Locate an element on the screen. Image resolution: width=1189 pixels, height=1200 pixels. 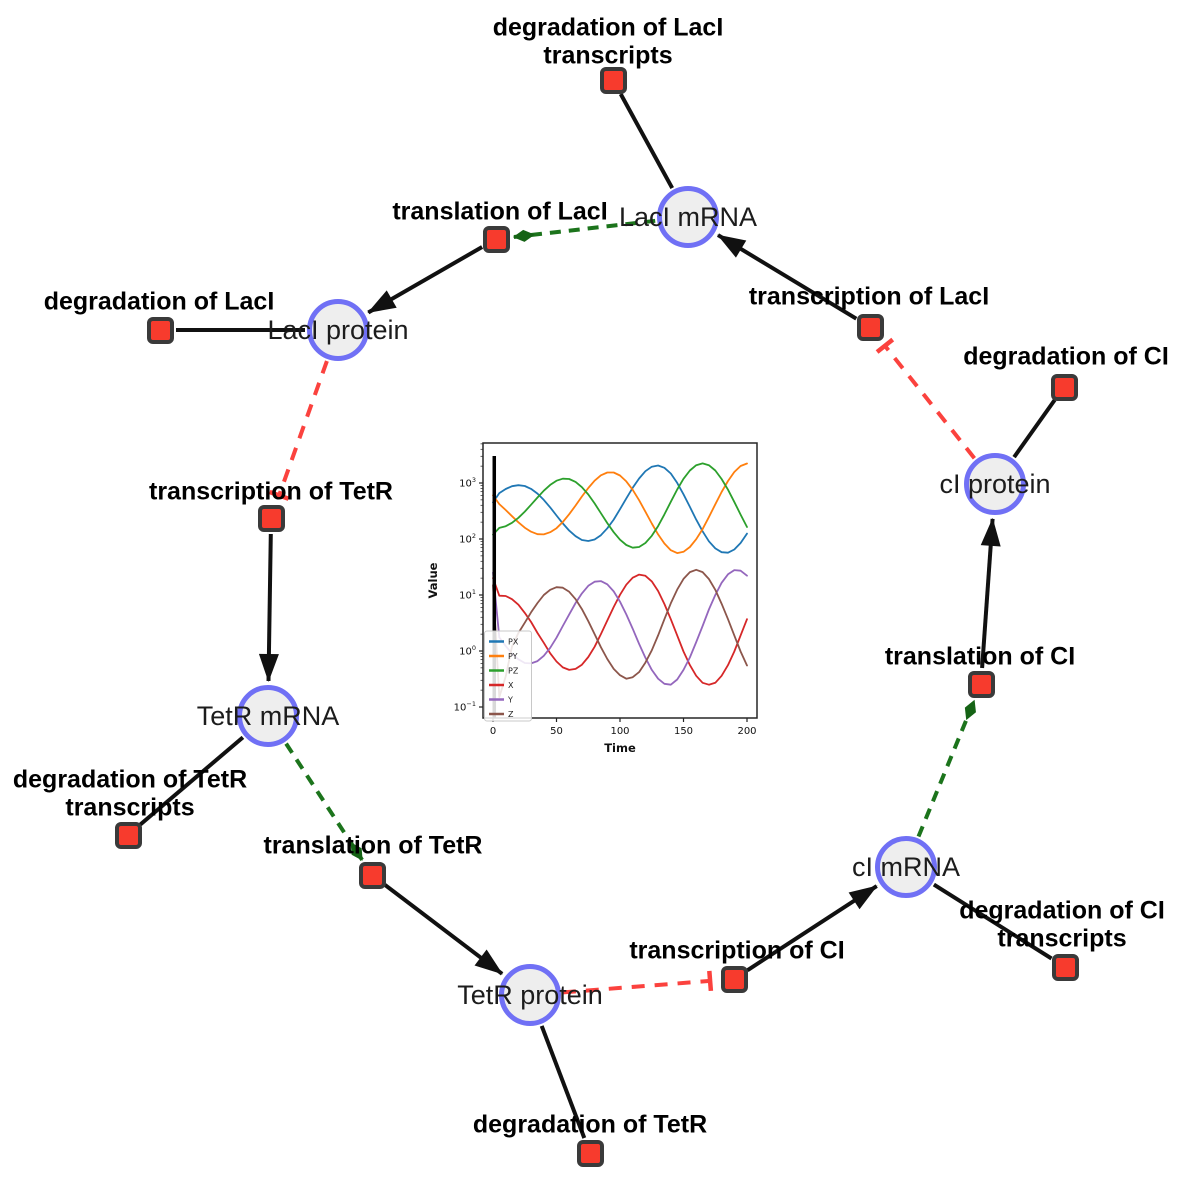
species-node-ci-mrna is located at coordinates (906, 867).